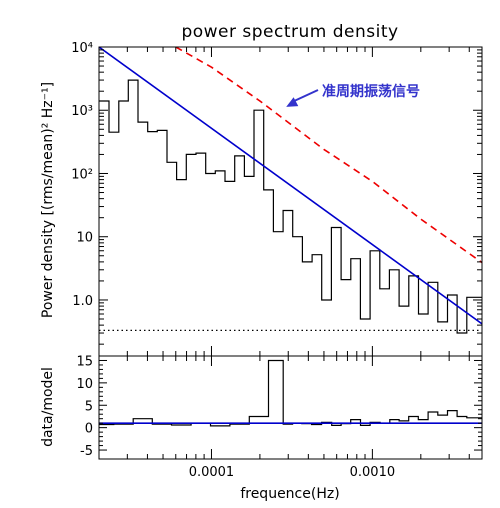  What do you see at coordinates (48, 407) in the screenshot?
I see `ratio-y-axis-title: data/model` at bounding box center [48, 407].